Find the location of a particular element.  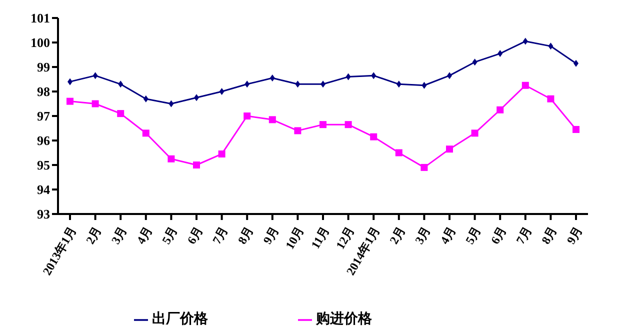

y-tick-label: 99 is located at coordinates (43, 67).